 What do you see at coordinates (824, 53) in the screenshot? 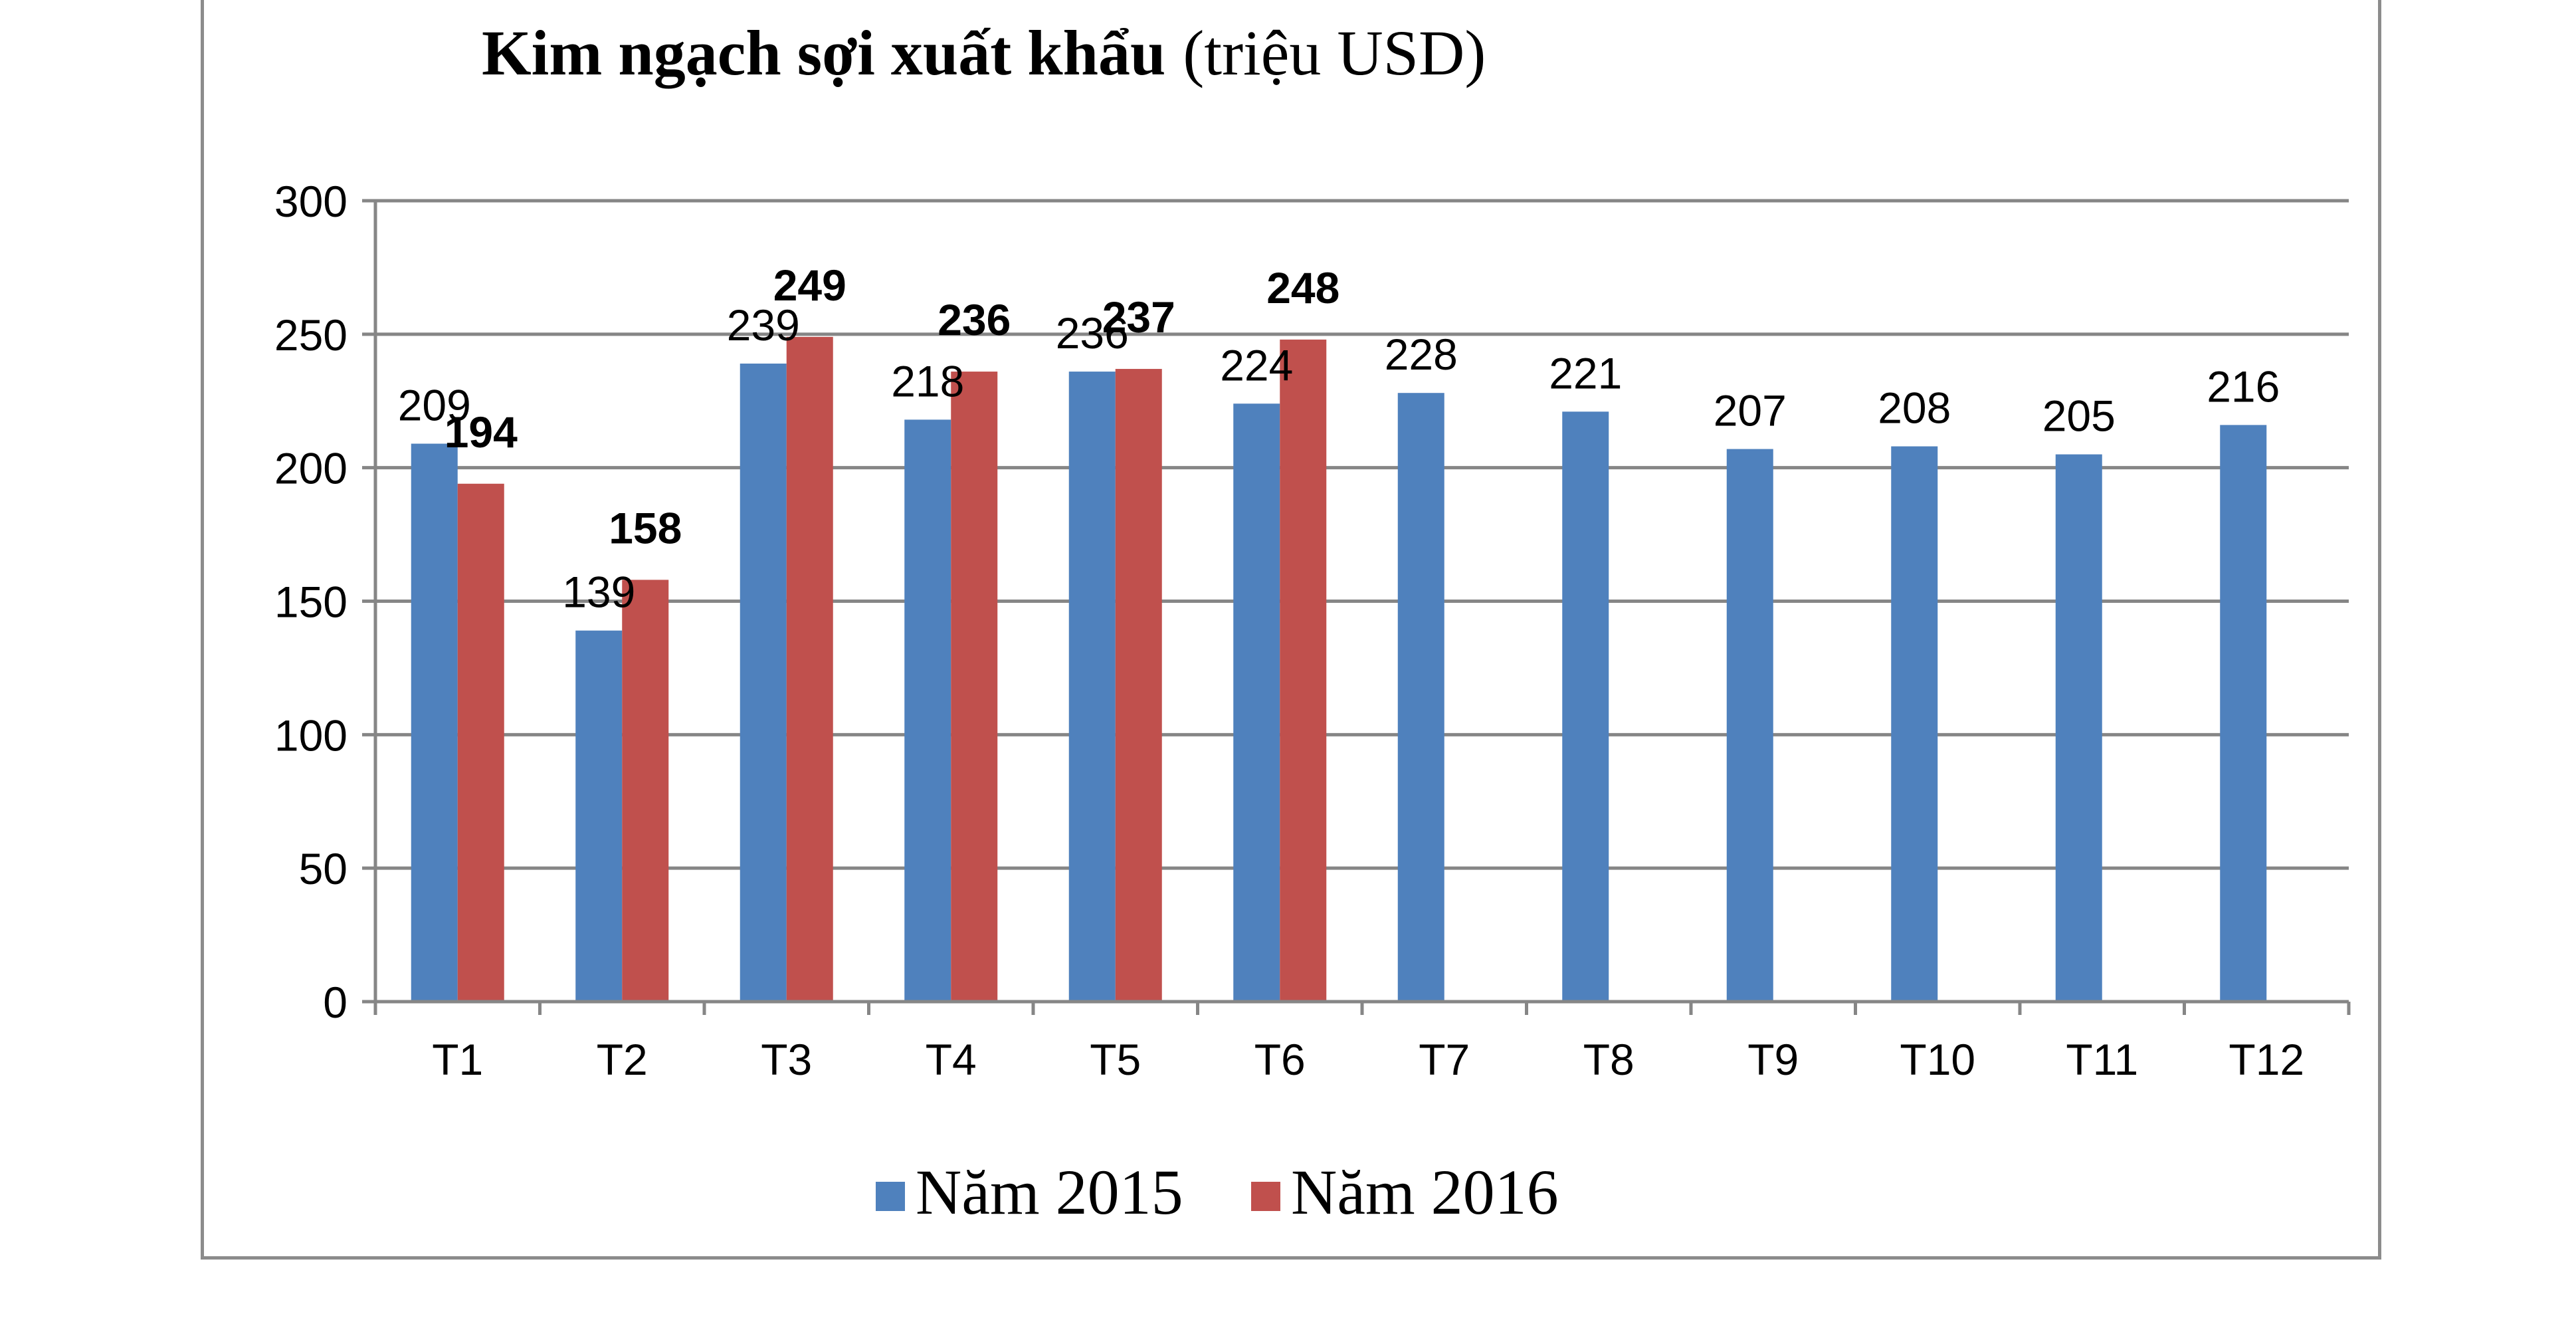
I see `chart-title-bold: Kim ngạch sợi xuất khẩu` at bounding box center [824, 53].